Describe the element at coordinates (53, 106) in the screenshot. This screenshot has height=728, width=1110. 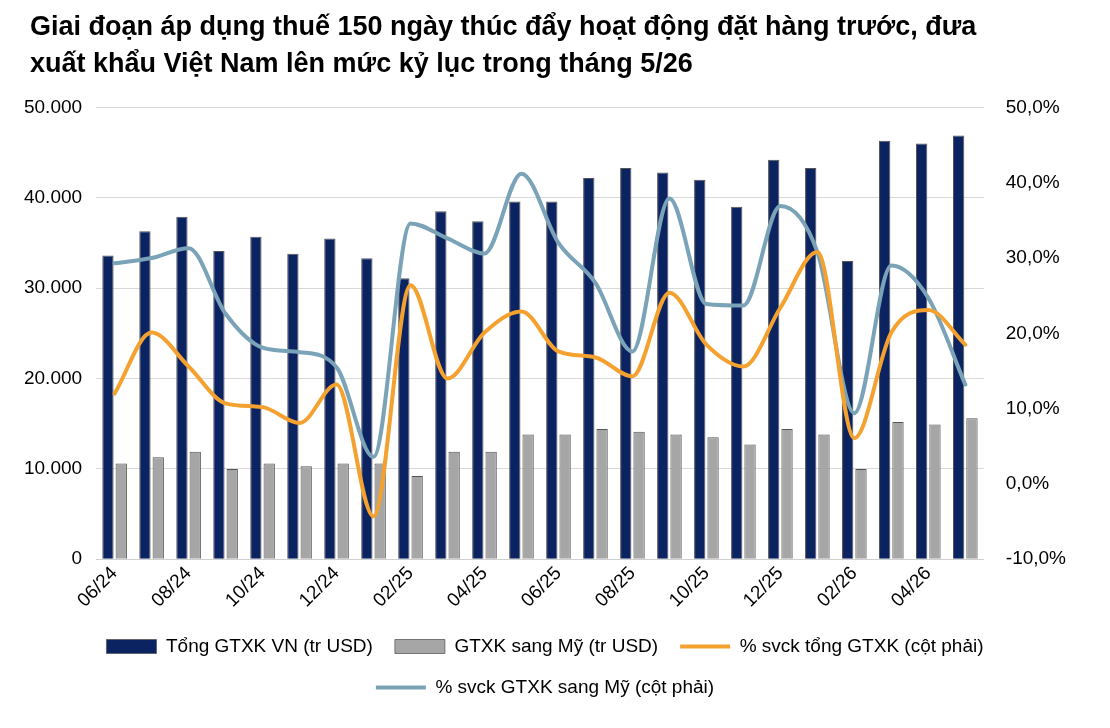
I see `y-tick-label: 50.000` at that location.